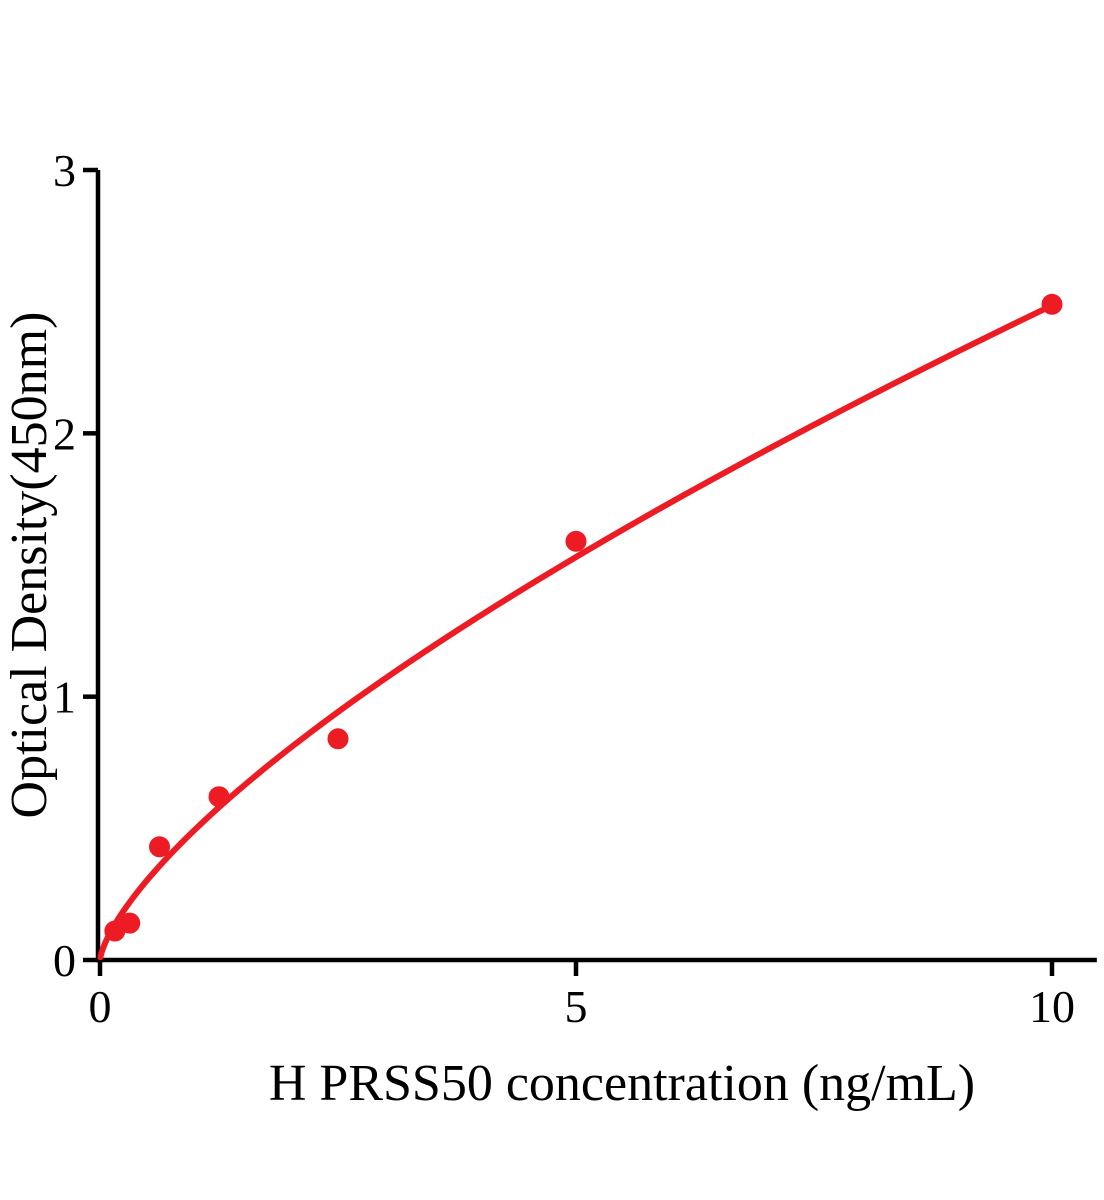 This screenshot has width=1104, height=1200. Describe the element at coordinates (64, 960) in the screenshot. I see `y-tick-label: 0` at that location.